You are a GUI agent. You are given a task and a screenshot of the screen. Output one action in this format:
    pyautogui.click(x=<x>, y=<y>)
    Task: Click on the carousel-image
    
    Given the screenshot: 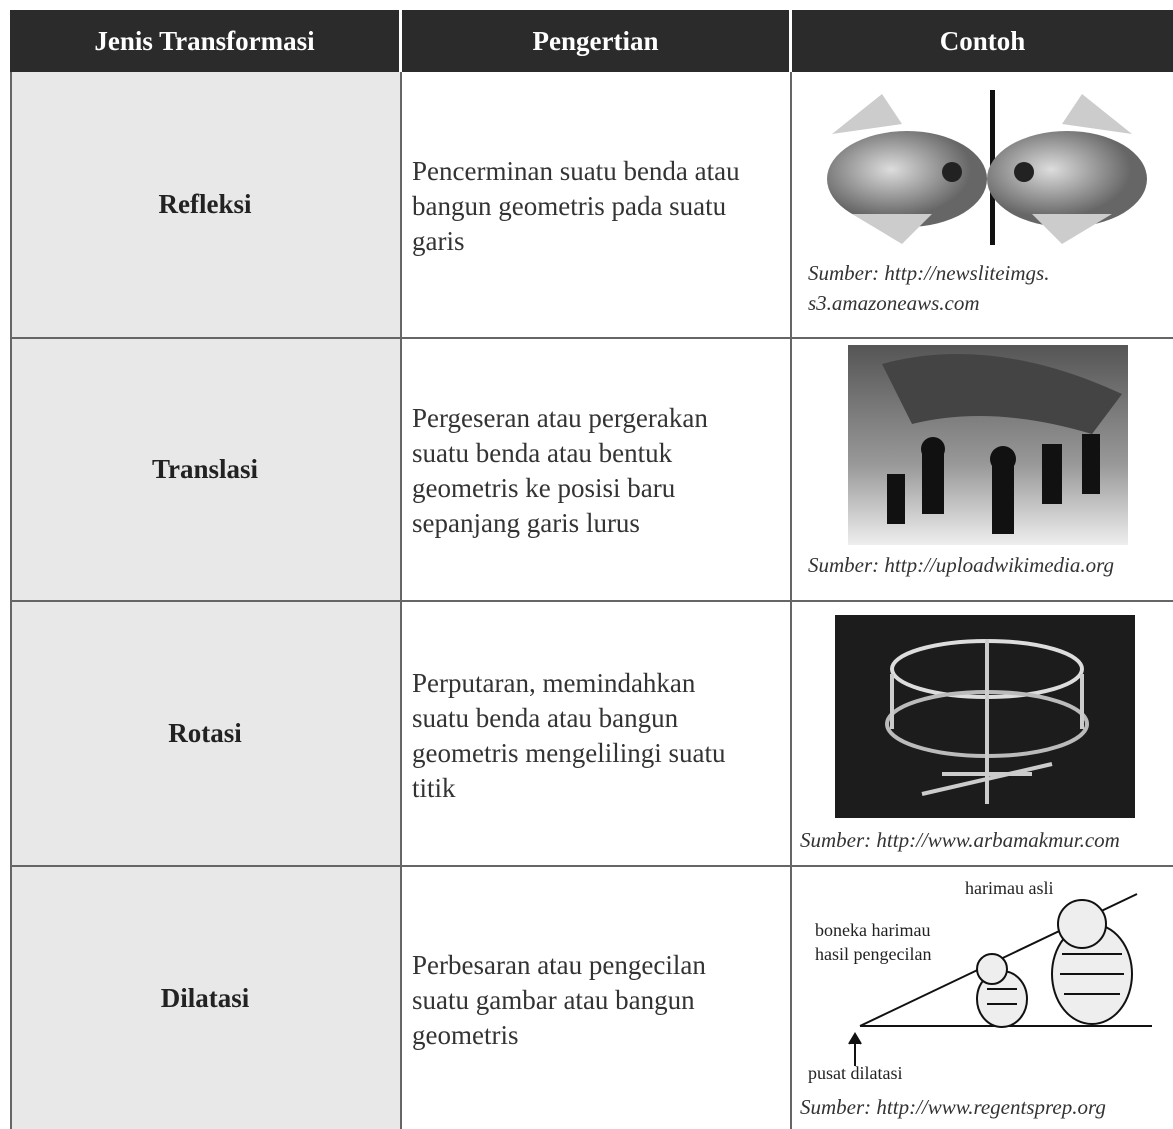 What is the action you would take?
    pyautogui.click(x=985, y=716)
    